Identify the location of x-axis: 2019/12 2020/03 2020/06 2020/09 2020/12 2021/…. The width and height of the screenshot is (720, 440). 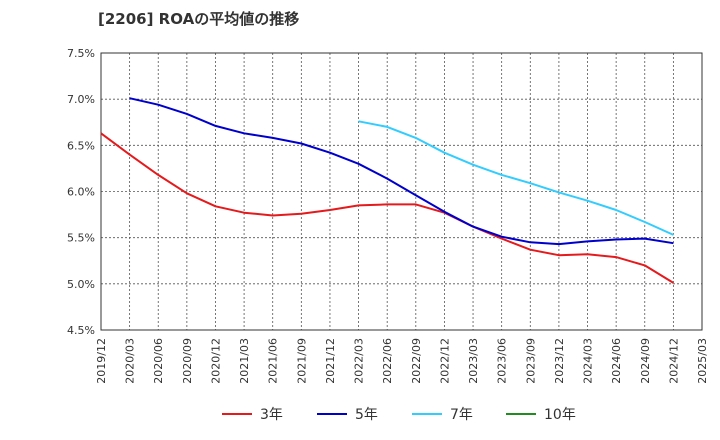
(402, 361).